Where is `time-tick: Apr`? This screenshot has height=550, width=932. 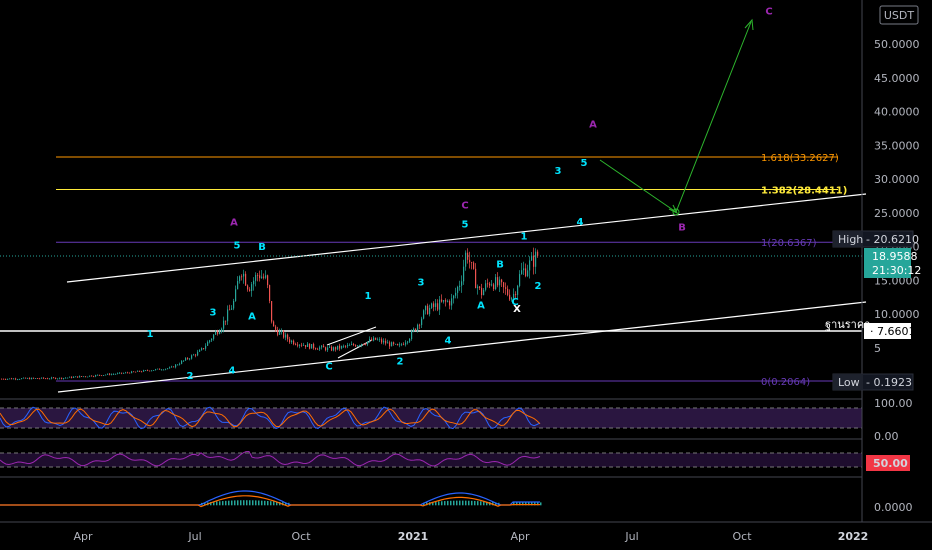 time-tick: Apr is located at coordinates (520, 536).